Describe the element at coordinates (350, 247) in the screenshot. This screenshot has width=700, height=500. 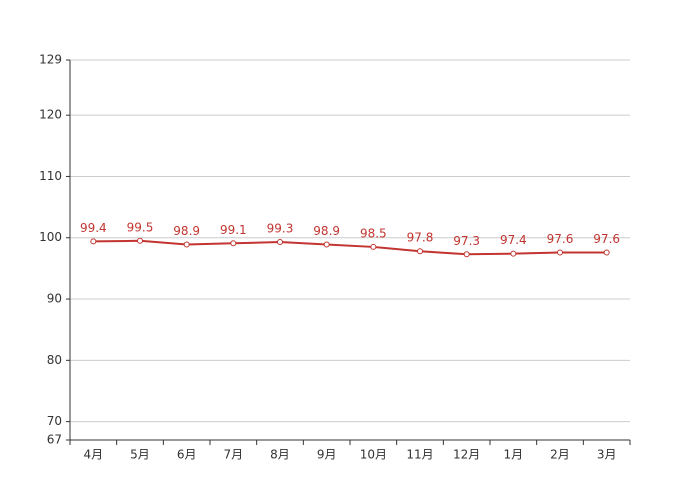
I see `data-line` at that location.